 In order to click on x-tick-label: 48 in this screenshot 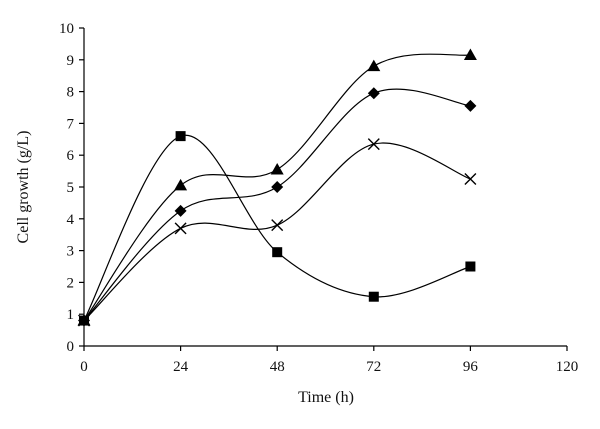, I will do `click(277, 367)`.